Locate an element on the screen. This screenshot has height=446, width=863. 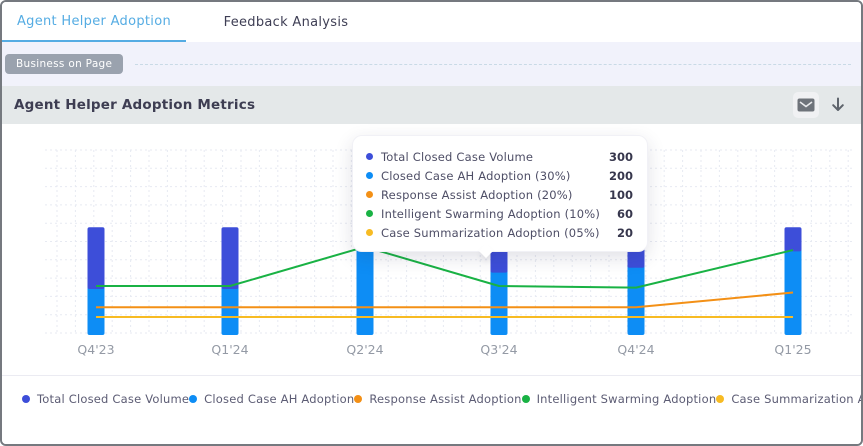
tooltip-row: Case Summarization Adoption (05%) 20 is located at coordinates (499, 232).